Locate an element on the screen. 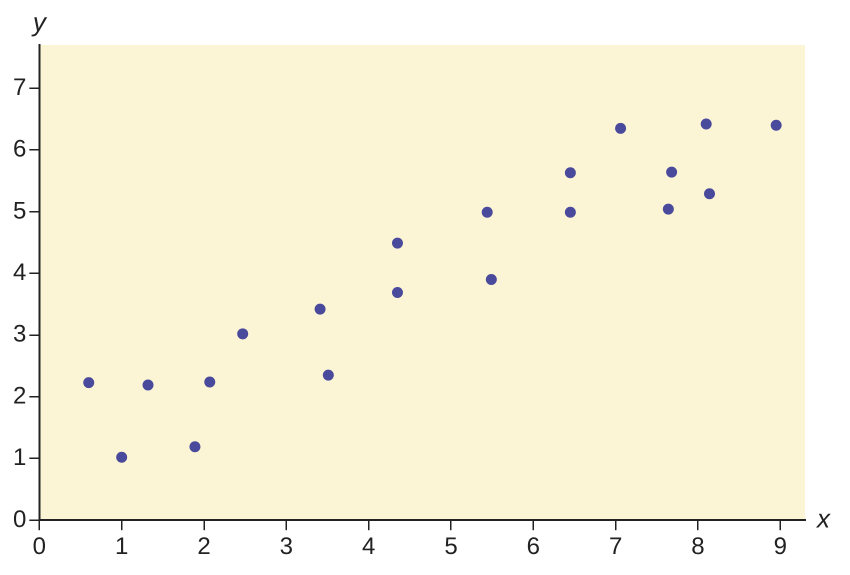 This screenshot has width=850, height=575. y-tick-label: 3 is located at coordinates (19, 334).